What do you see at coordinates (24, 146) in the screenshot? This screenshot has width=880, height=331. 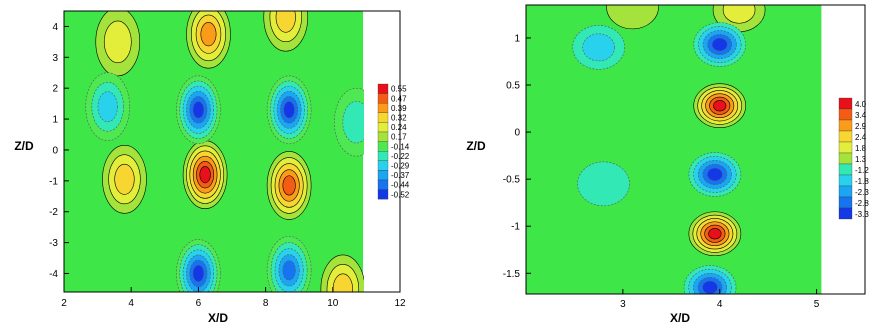 I see `y-axis-label-left: Z/D` at bounding box center [24, 146].